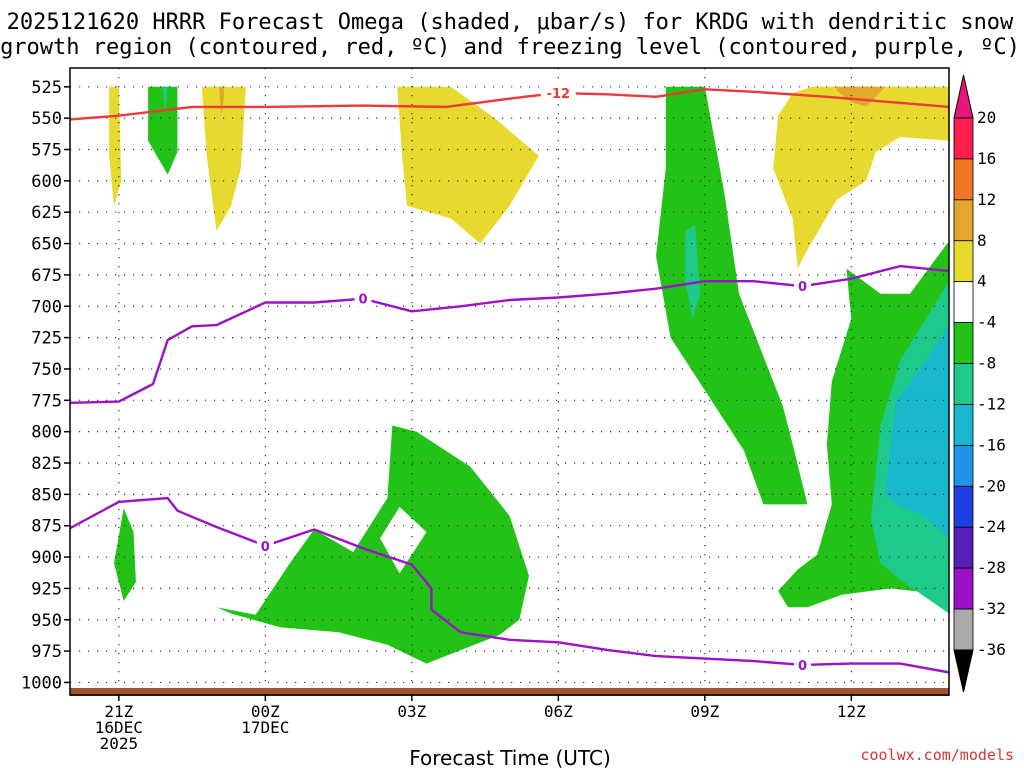 Image resolution: width=1024 pixels, height=768 pixels. Describe the element at coordinates (986, 199) in the screenshot. I see `colorbar-label: 12` at that location.